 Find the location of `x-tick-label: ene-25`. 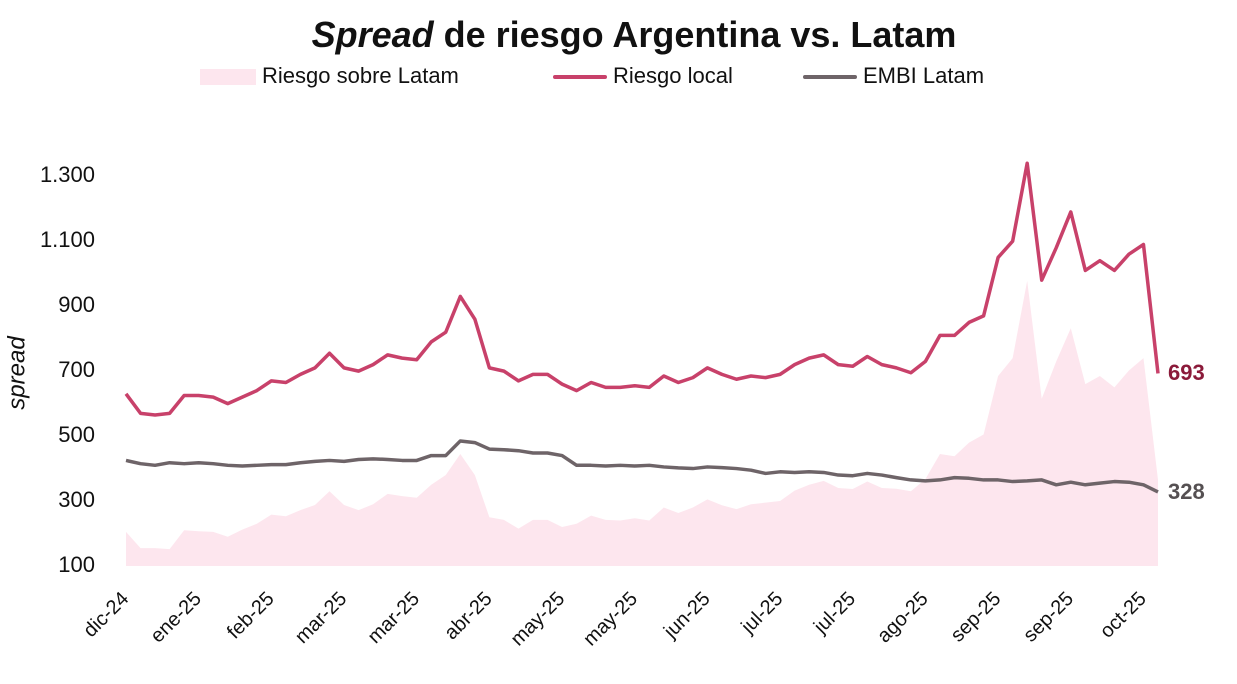

x-tick-label: ene-25 is located at coordinates (176, 618).